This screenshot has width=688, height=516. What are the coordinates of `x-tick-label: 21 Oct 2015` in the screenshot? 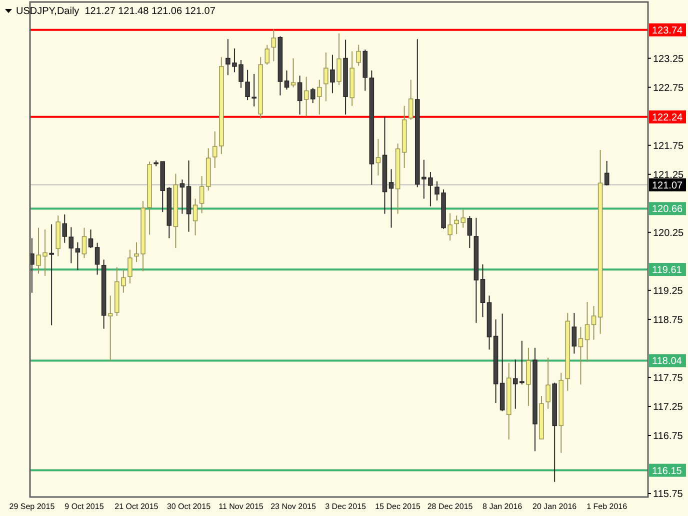 It's located at (136, 506).